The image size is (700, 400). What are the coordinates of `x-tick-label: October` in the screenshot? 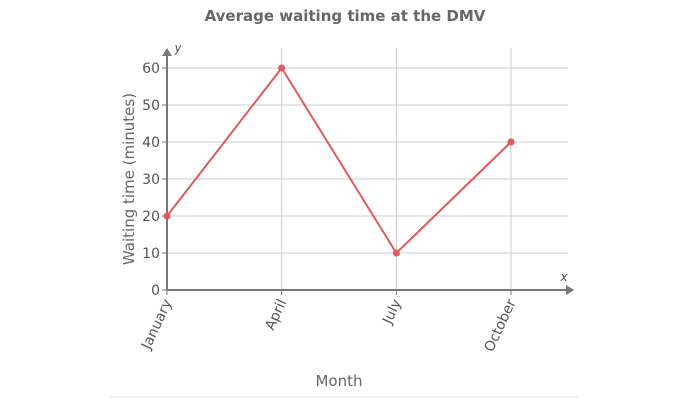 It's located at (500, 326).